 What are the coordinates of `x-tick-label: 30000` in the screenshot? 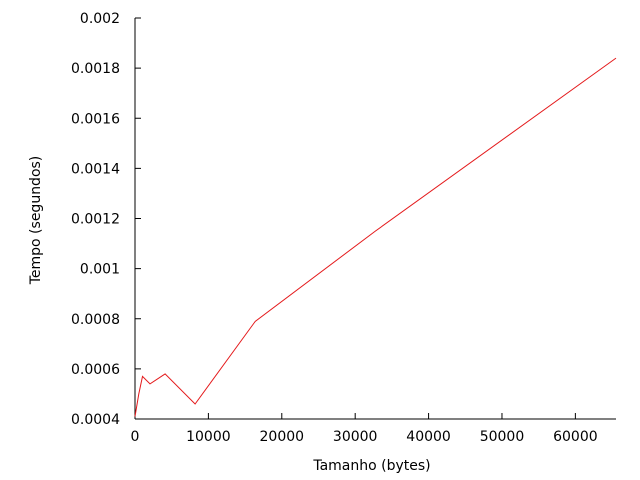 It's located at (355, 437).